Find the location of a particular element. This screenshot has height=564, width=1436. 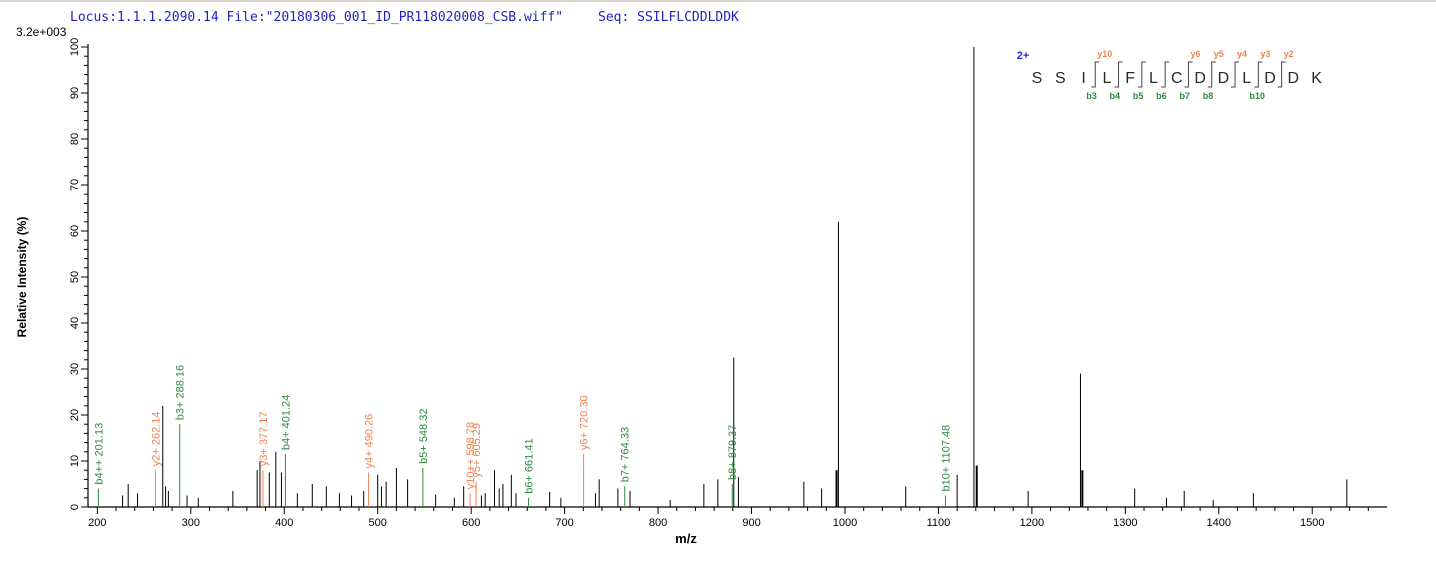

precursor-charge-label: 2+ is located at coordinates (1023, 56).